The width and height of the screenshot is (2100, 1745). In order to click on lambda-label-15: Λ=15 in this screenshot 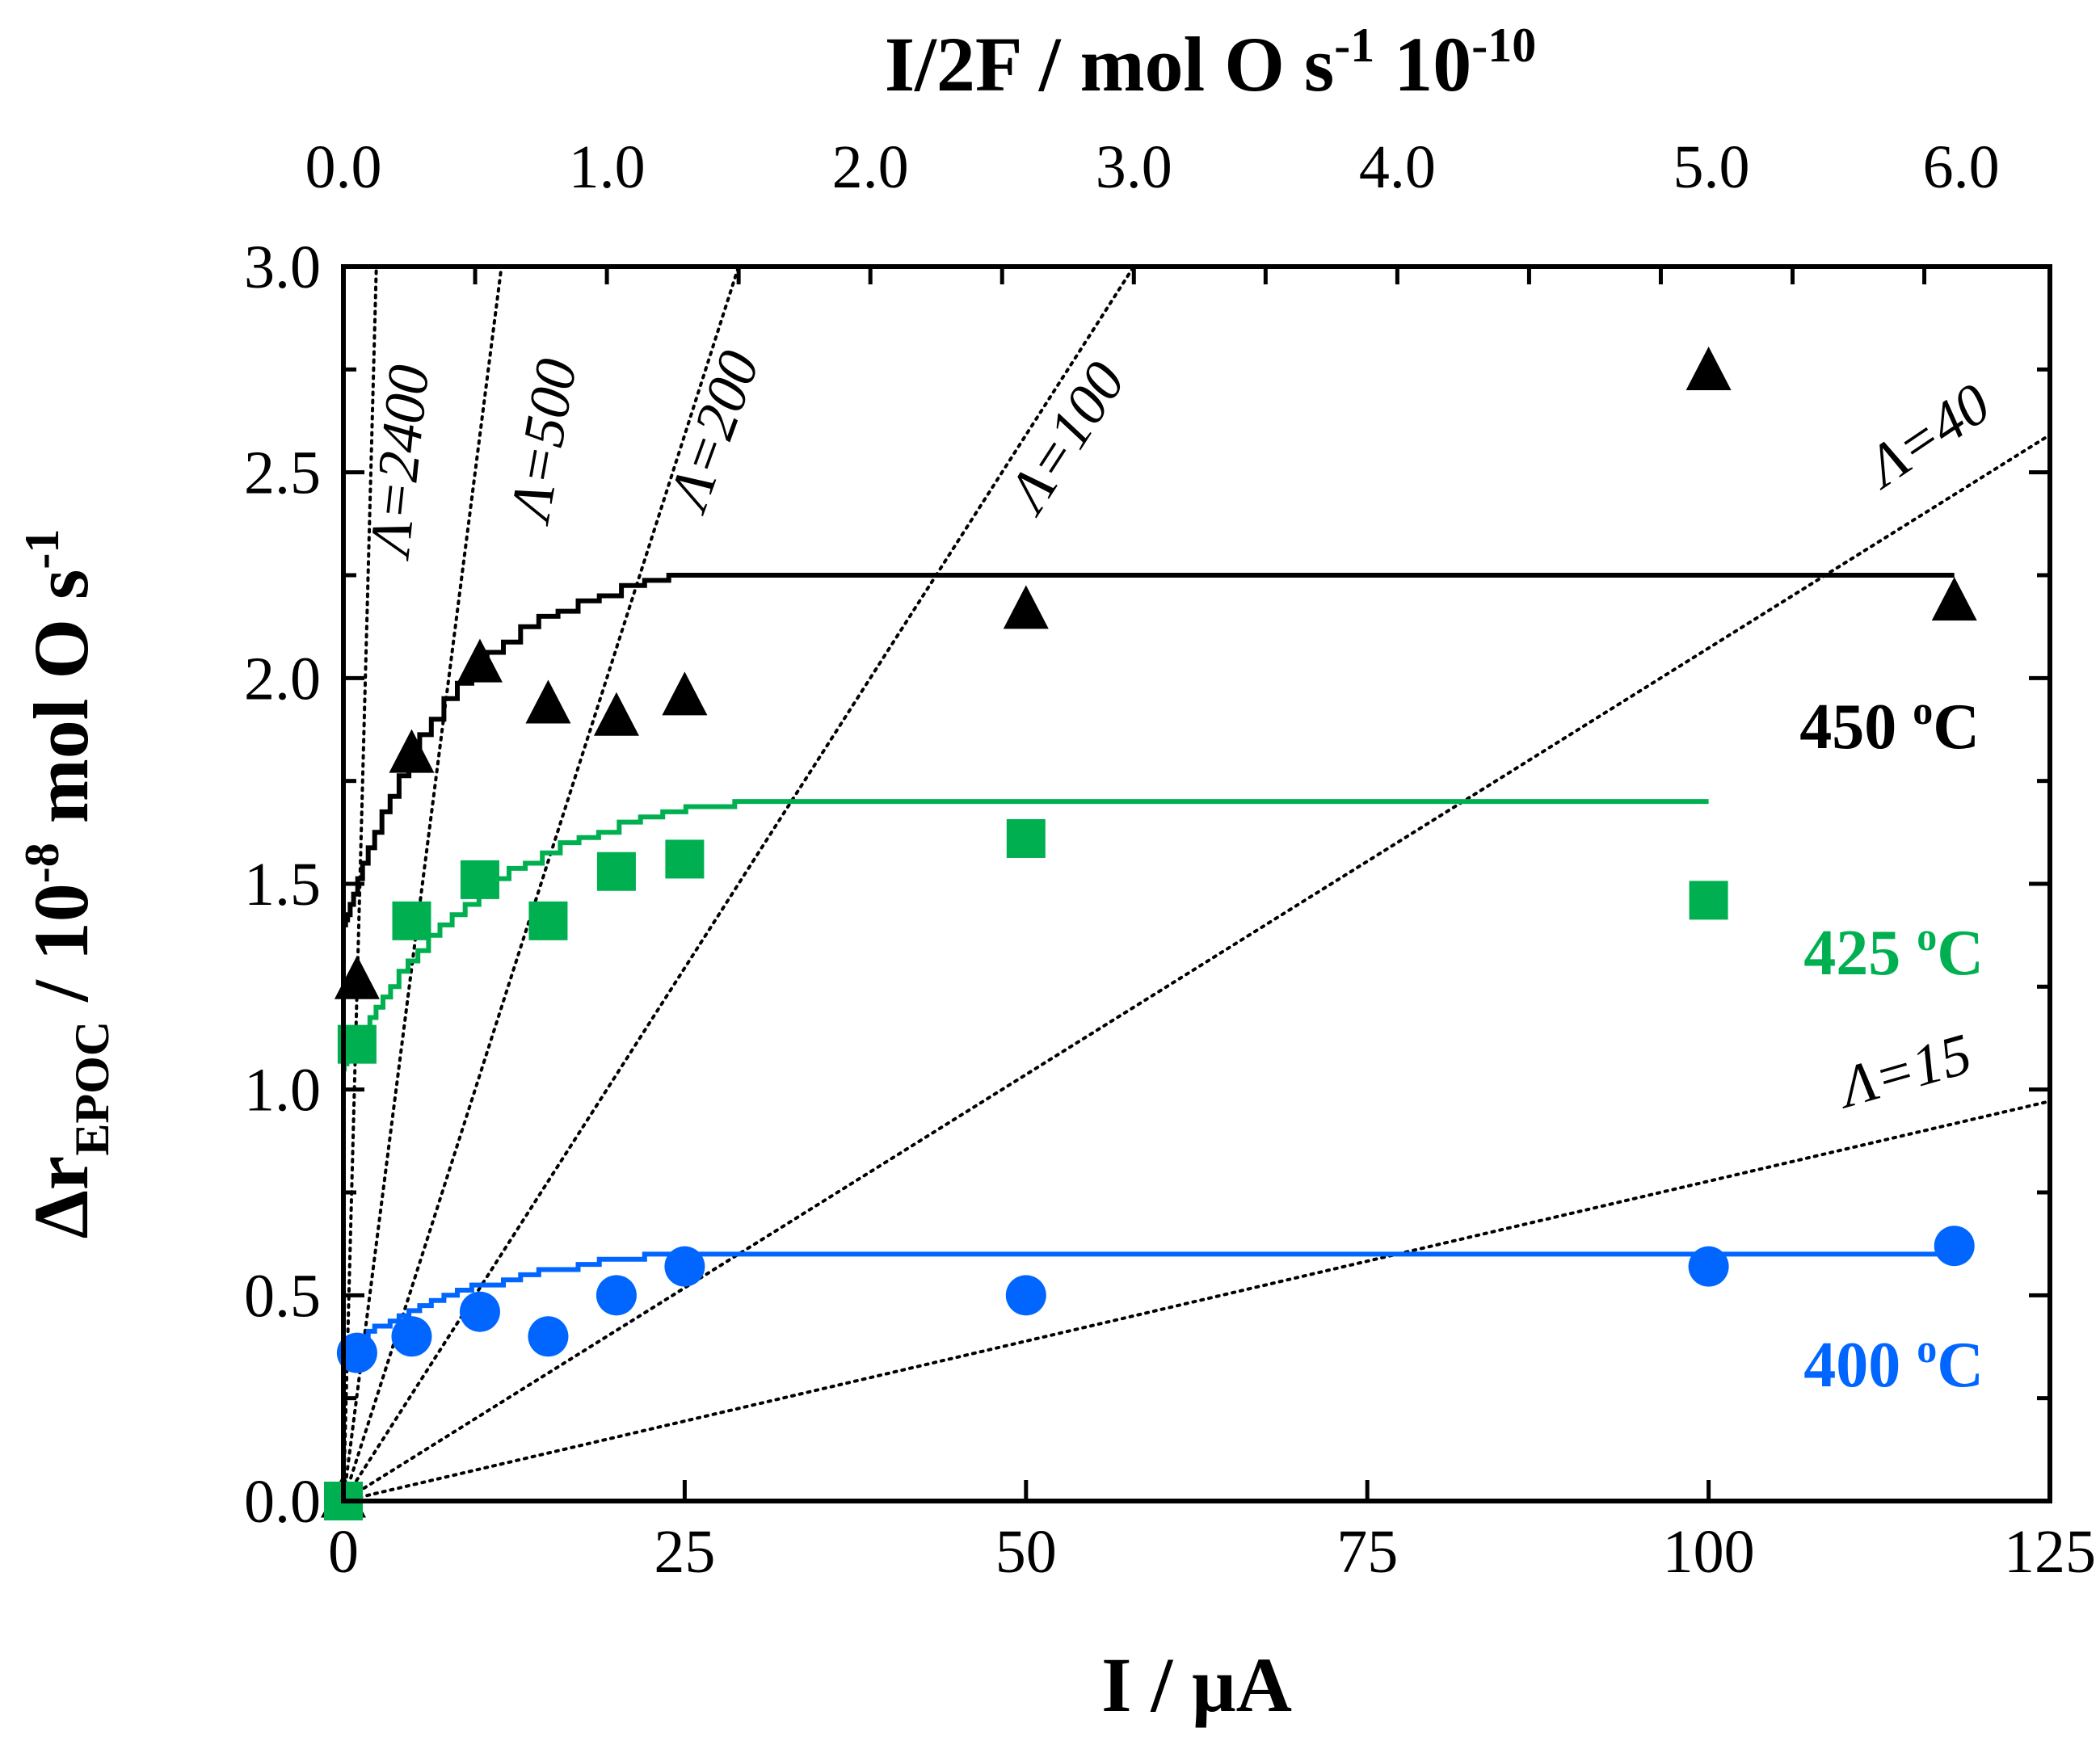, I will do `click(1904, 1071)`.